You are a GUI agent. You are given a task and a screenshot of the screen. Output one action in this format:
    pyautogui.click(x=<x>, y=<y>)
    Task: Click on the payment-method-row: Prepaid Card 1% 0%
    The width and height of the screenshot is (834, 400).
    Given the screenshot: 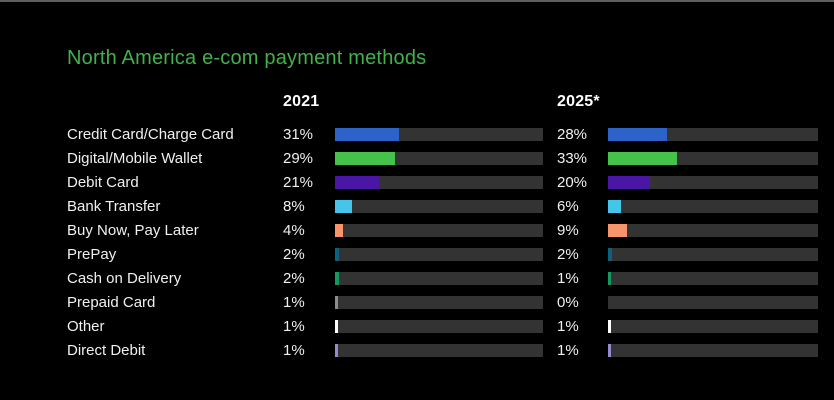 What is the action you would take?
    pyautogui.click(x=442, y=302)
    